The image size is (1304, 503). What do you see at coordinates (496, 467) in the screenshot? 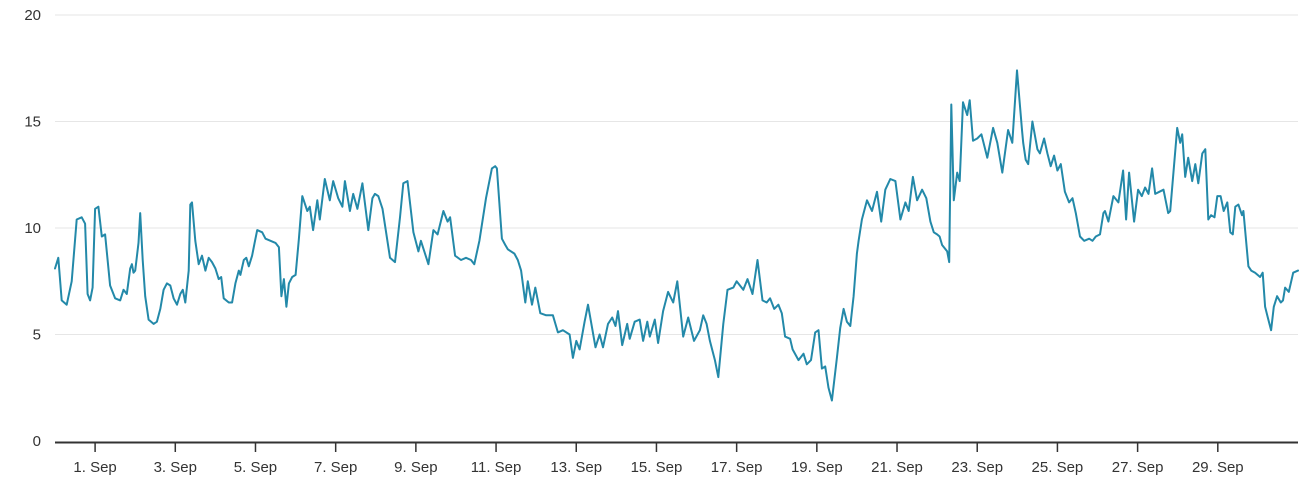
I see `x-axis-label: 11. Sep` at bounding box center [496, 467].